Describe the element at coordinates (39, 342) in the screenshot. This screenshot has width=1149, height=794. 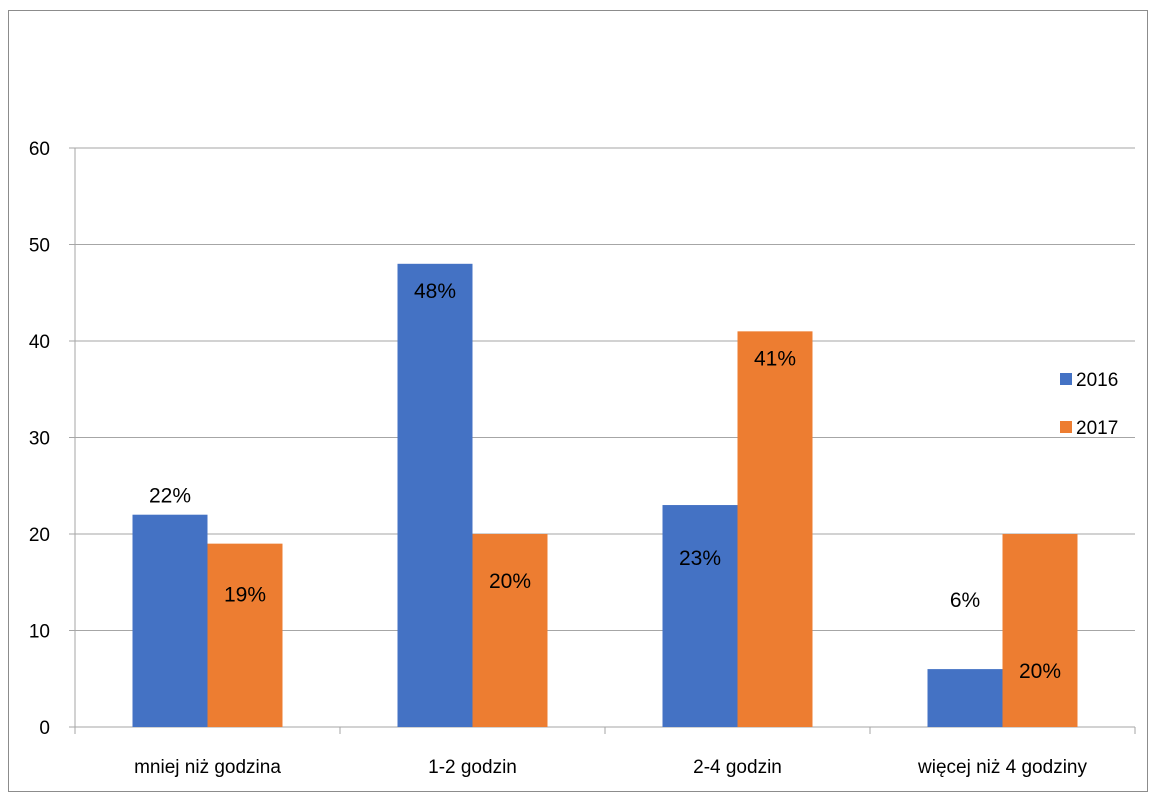
I see `y-tick-label: 40` at that location.